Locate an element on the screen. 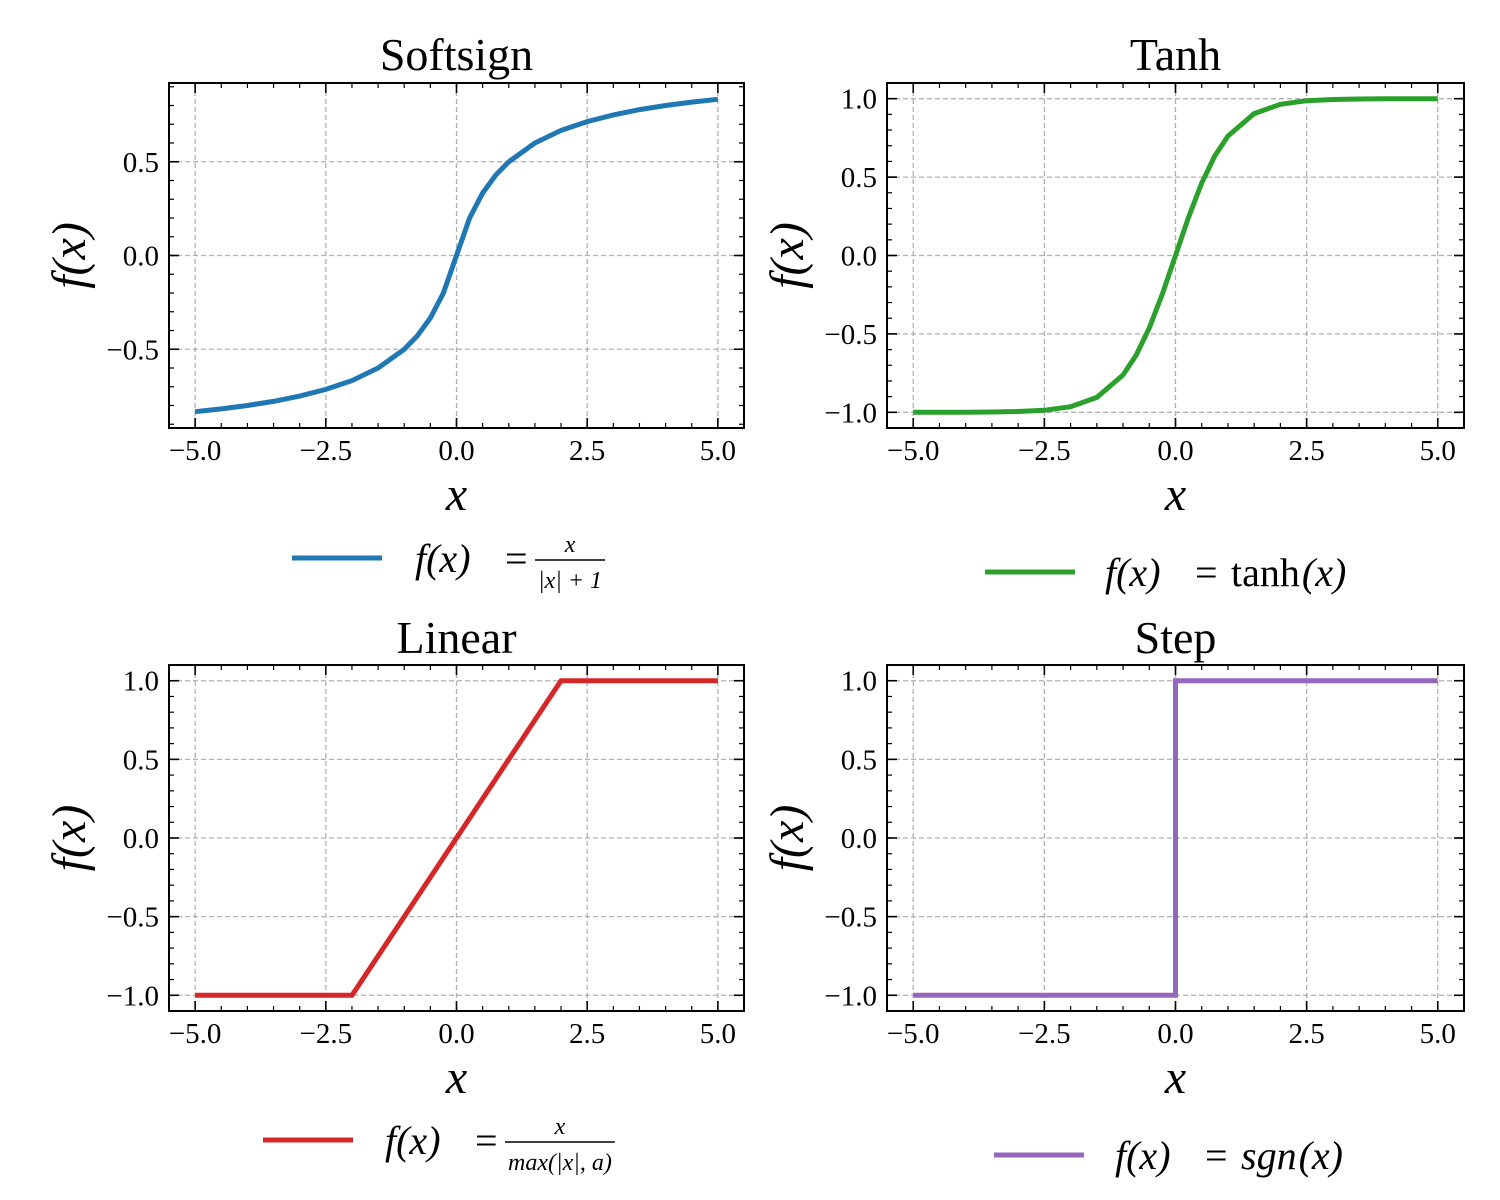 This screenshot has height=1200, width=1500. chart-title: Softsign is located at coordinates (456, 54).